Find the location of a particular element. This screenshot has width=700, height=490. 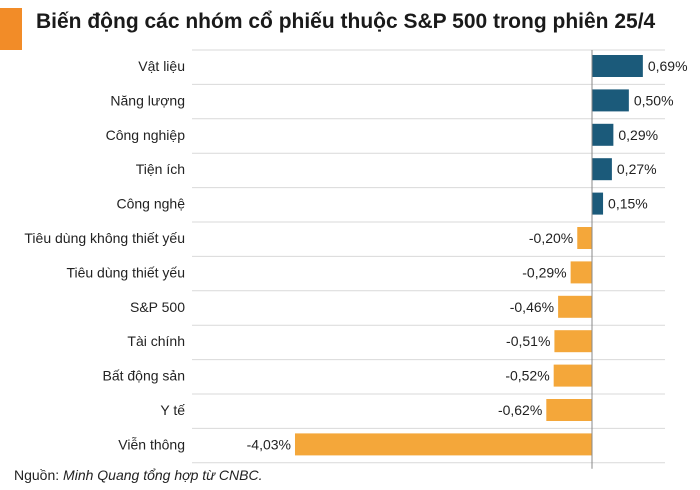

value-label: 0,69% is located at coordinates (668, 66).